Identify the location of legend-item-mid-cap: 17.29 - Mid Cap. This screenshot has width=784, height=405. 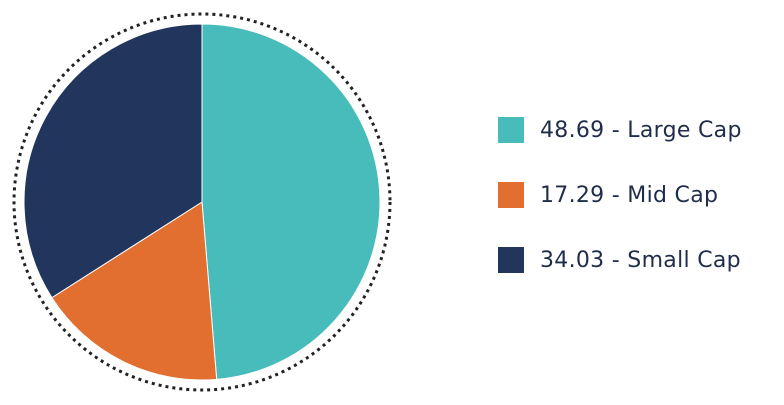
(641, 195).